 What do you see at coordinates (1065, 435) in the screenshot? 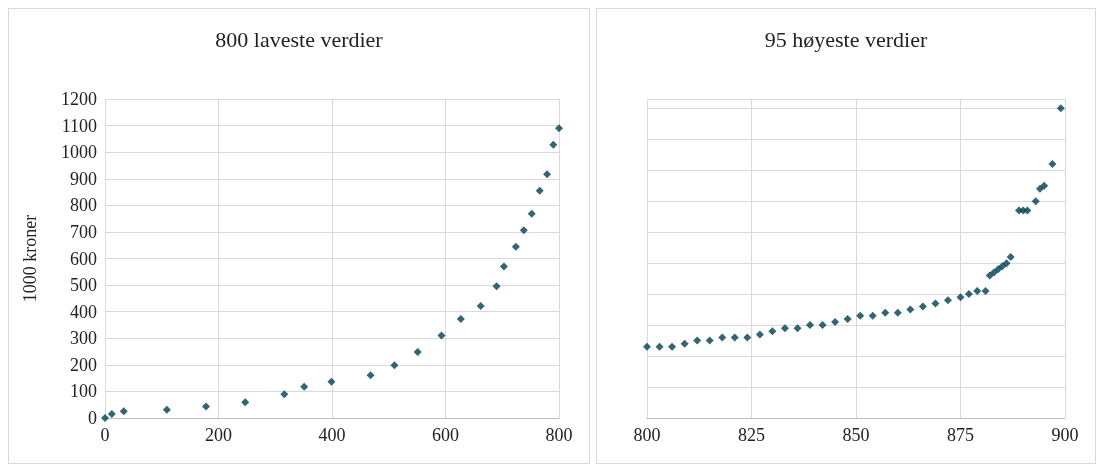
I see `x-tick-label: 900` at bounding box center [1065, 435].